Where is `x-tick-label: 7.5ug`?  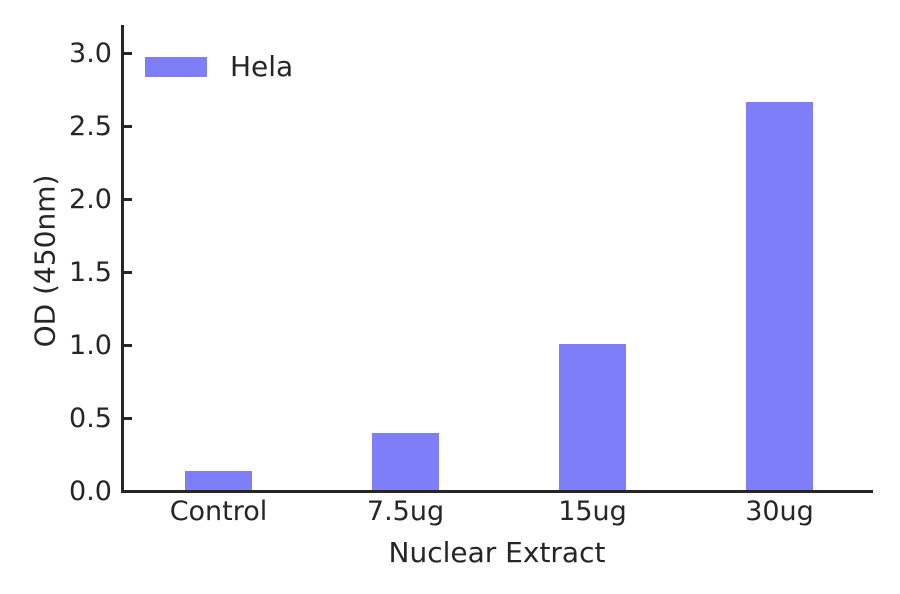 x-tick-label: 7.5ug is located at coordinates (405, 511).